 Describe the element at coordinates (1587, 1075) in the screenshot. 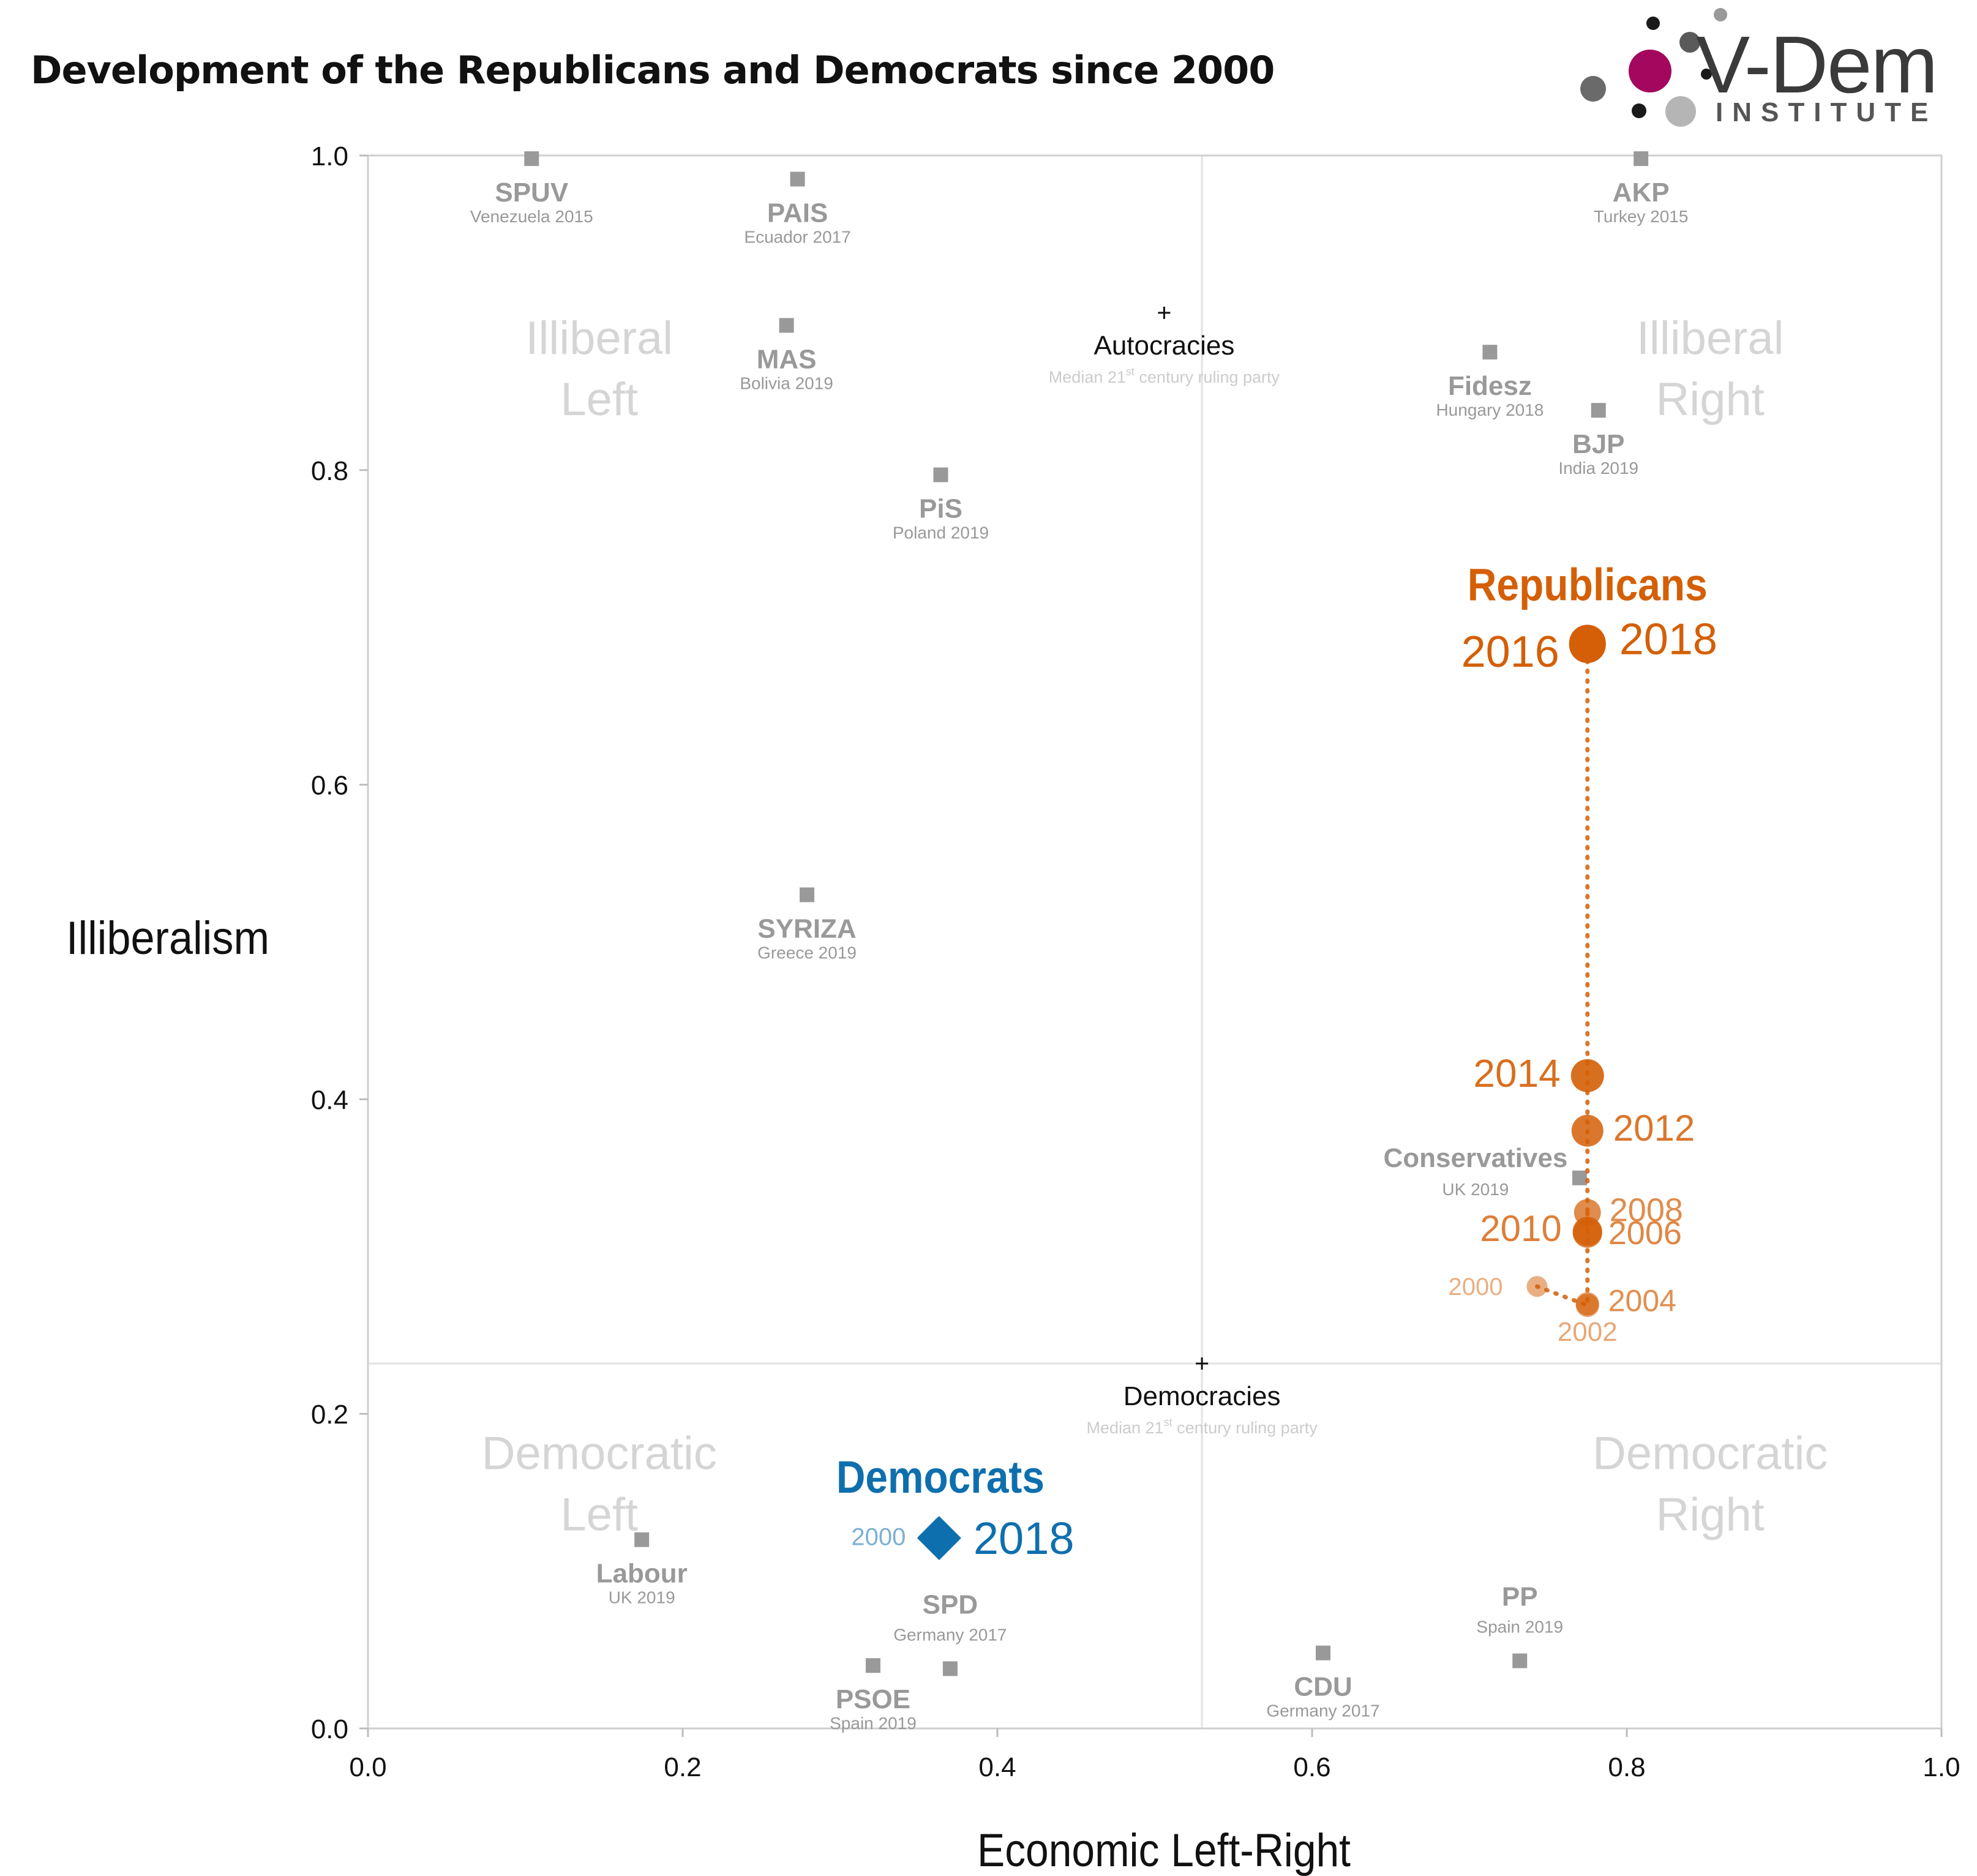

I see `republicans-point-2014` at that location.